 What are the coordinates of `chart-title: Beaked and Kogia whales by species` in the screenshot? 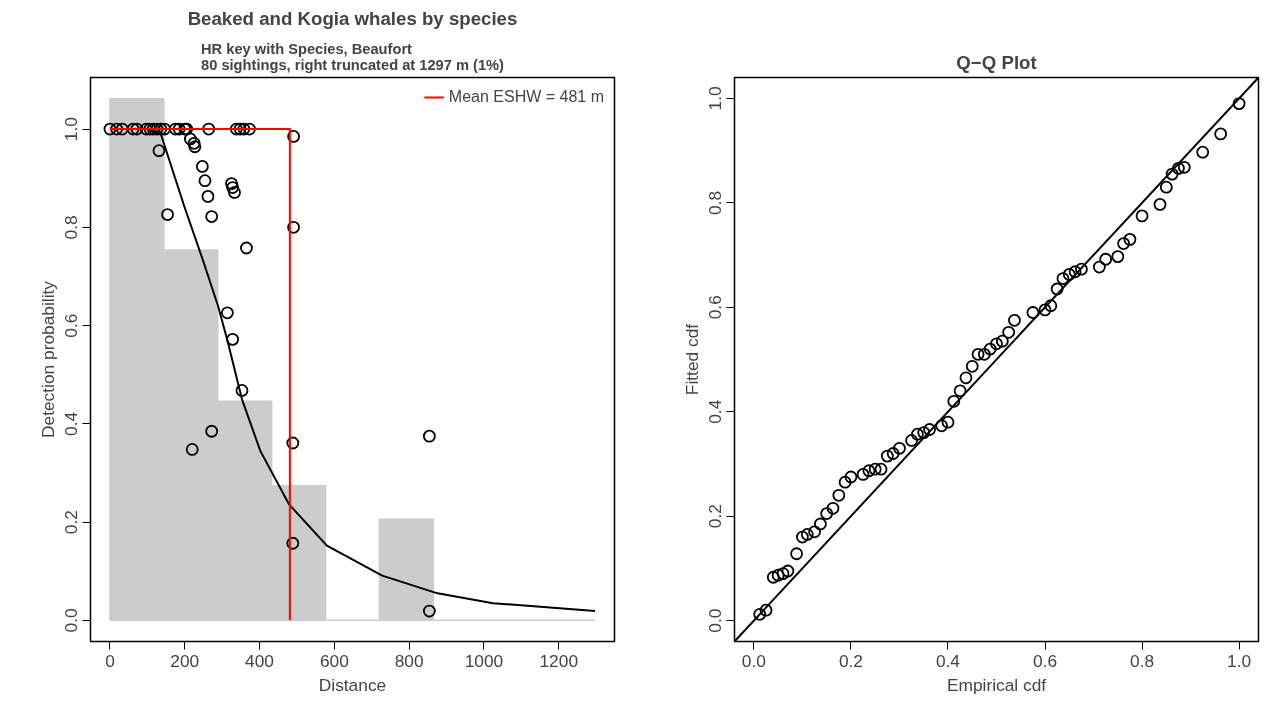 It's located at (352, 18).